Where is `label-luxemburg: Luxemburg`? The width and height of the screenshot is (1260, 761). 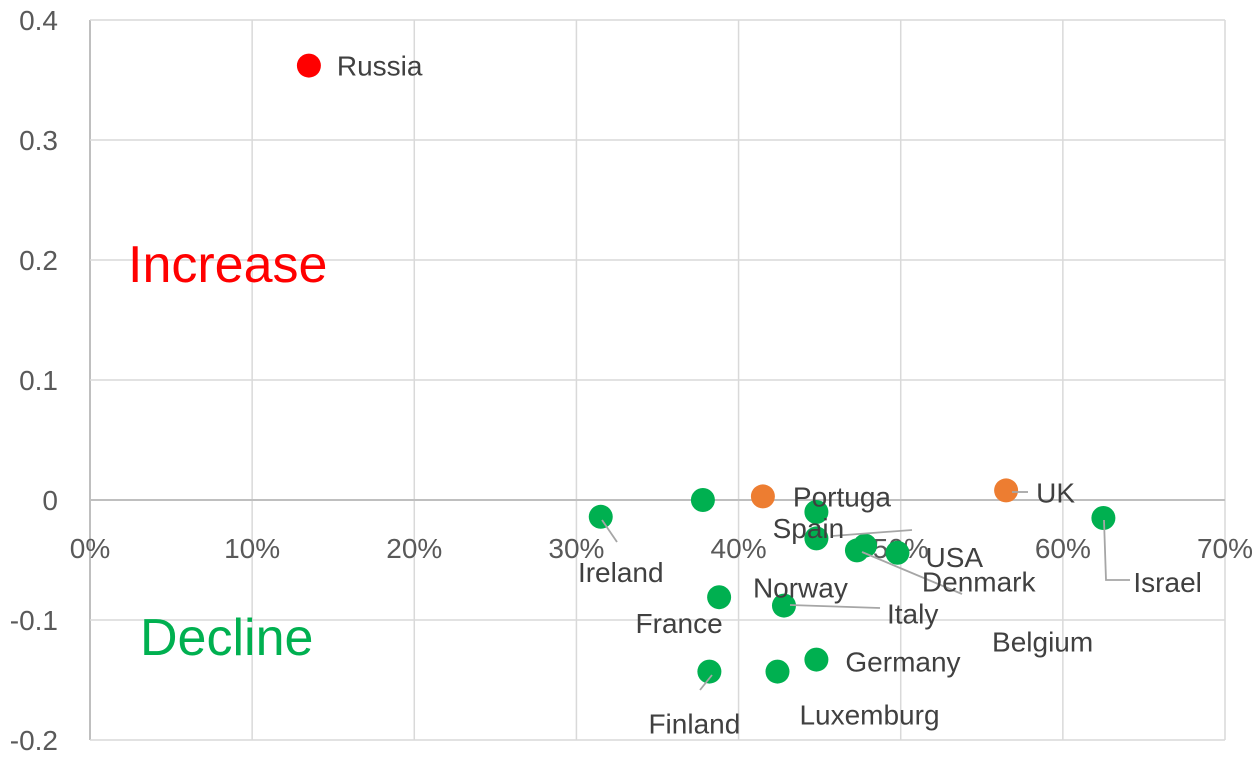 label-luxemburg: Luxemburg is located at coordinates (869, 715).